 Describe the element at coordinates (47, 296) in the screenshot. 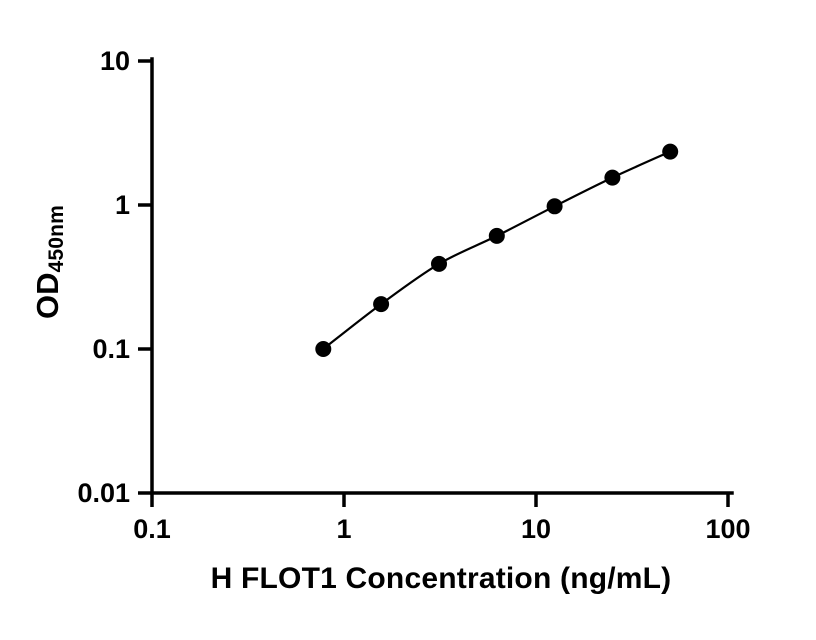

I see `y-axis-title-main: OD` at that location.